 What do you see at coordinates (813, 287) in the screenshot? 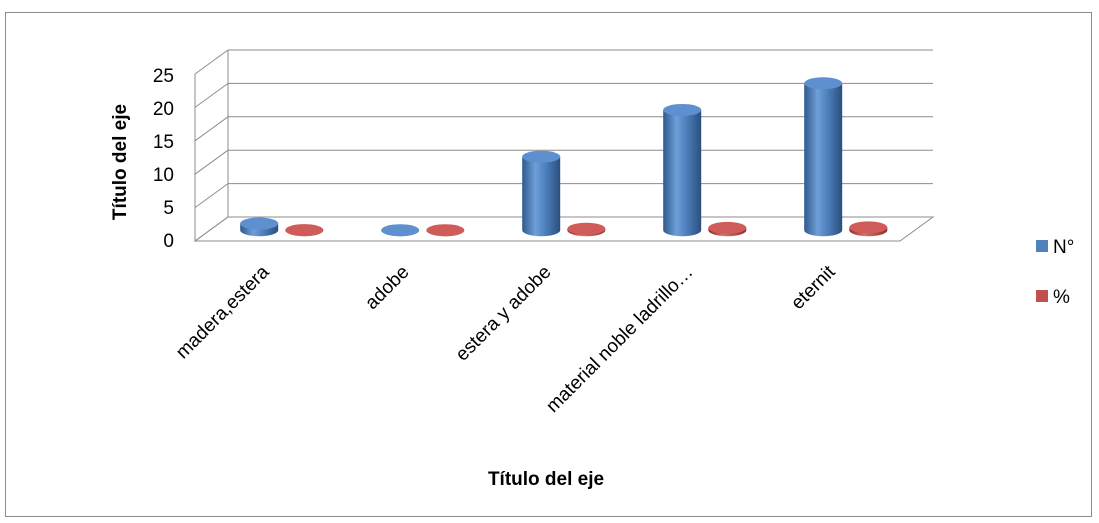
I see `x-tick-label: eternit` at bounding box center [813, 287].